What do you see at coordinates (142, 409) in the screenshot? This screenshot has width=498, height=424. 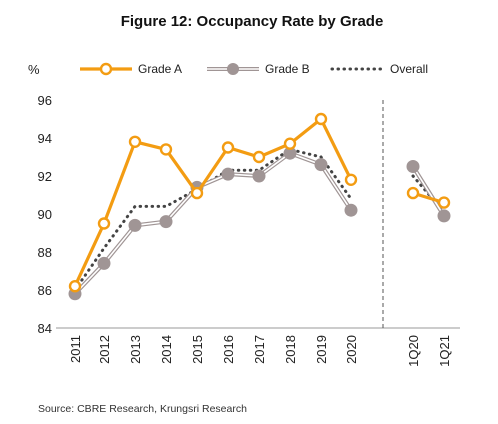 I see `source-note: Source: CBRE Research, Krungsri Research` at bounding box center [142, 409].